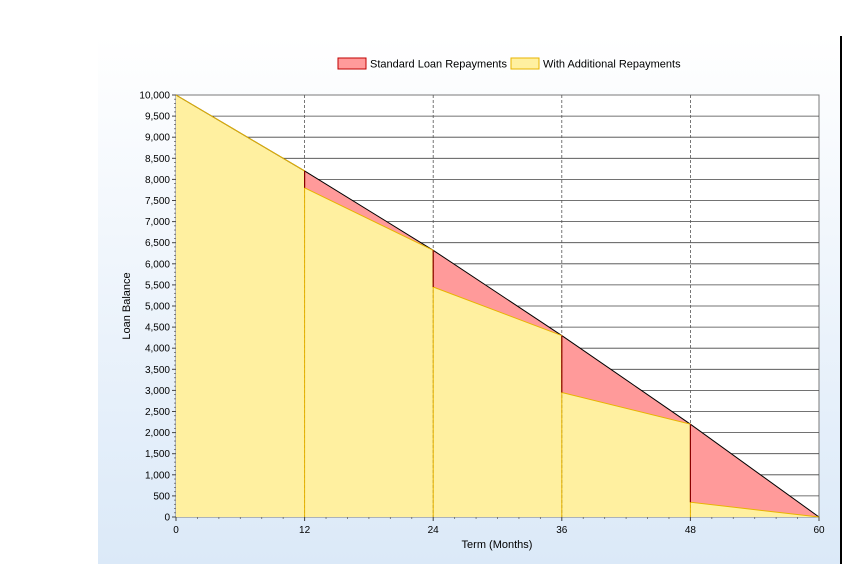 Image resolution: width=844 pixels, height=564 pixels. I want to click on y-tick-label: 0, so click(167, 518).